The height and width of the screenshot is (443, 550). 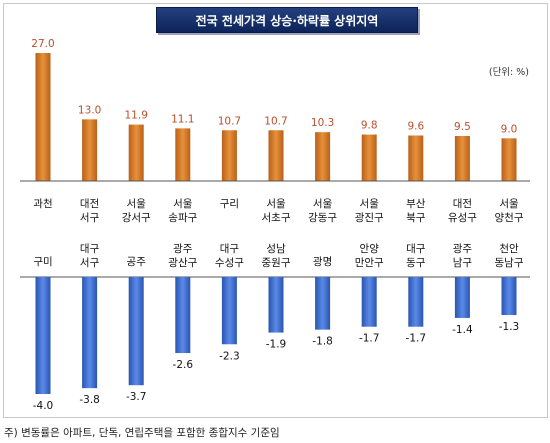 I want to click on fall-category-label: 광명, so click(x=322, y=262).